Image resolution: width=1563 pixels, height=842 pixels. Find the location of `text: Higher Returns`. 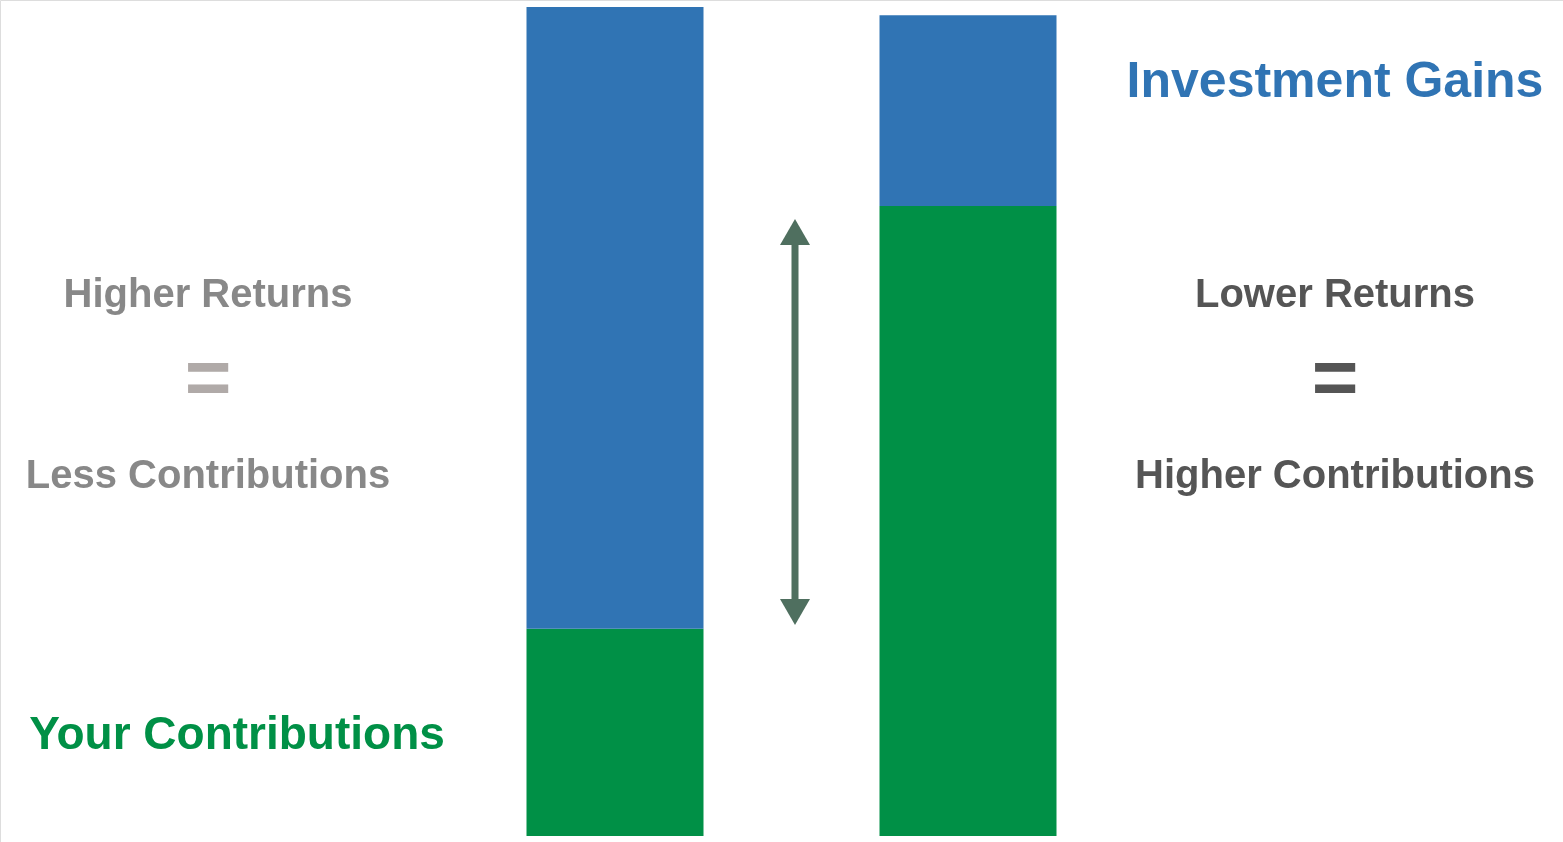

text: Higher Returns is located at coordinates (208, 293).